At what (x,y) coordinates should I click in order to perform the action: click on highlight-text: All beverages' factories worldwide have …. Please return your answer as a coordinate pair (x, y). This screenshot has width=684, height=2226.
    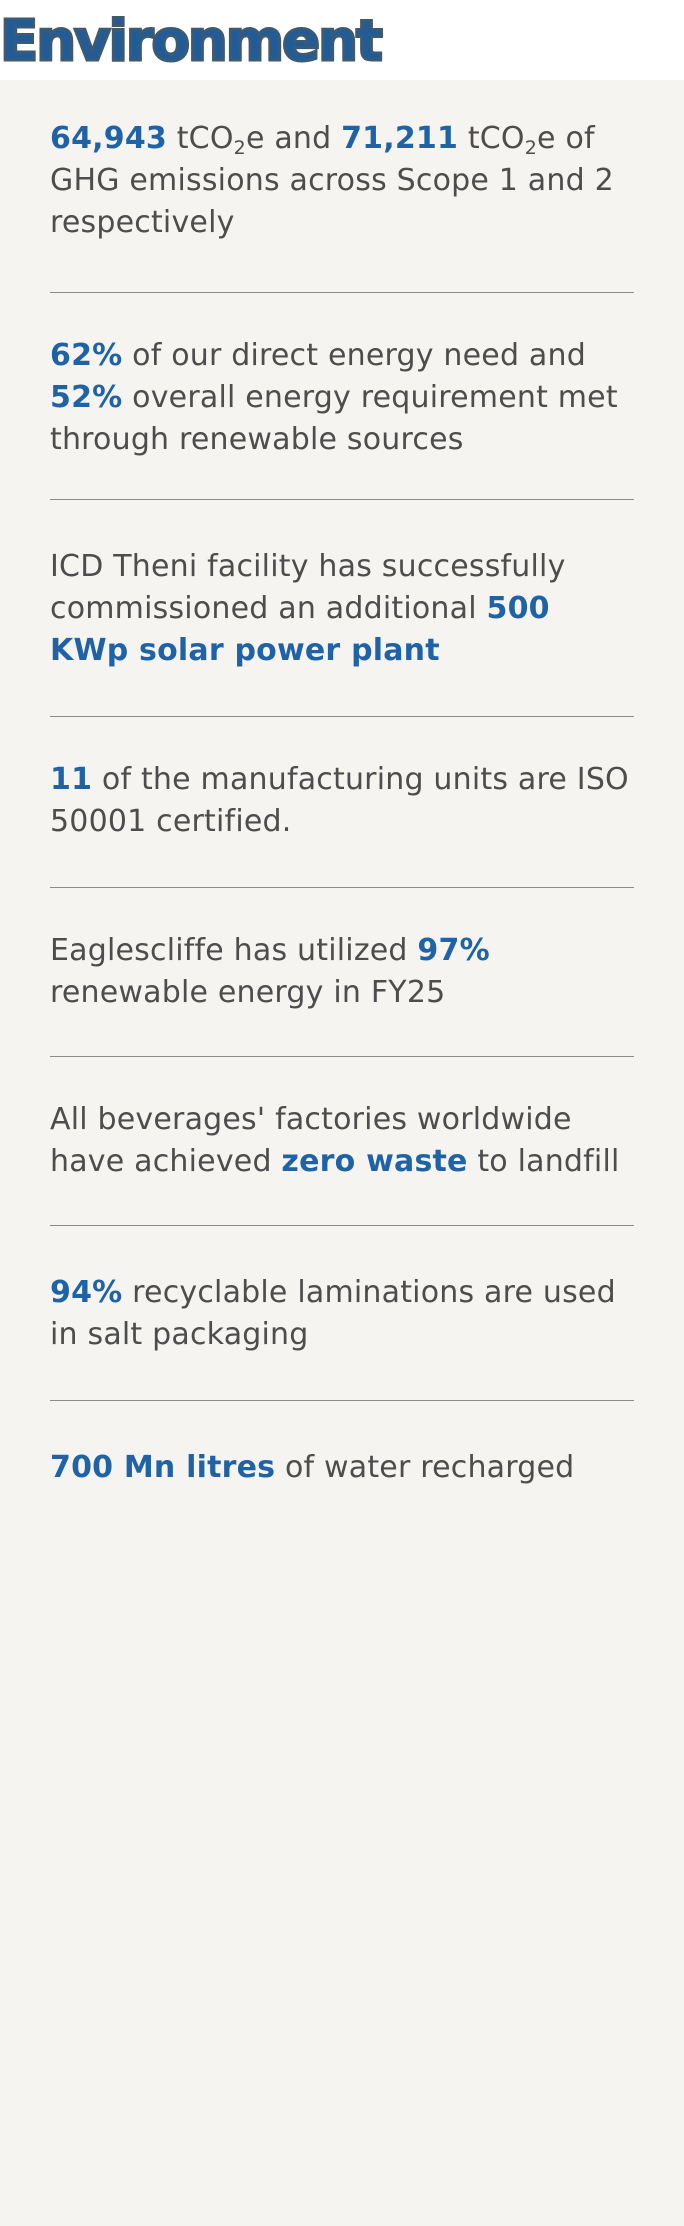
    Looking at the image, I should click on (311, 1140).